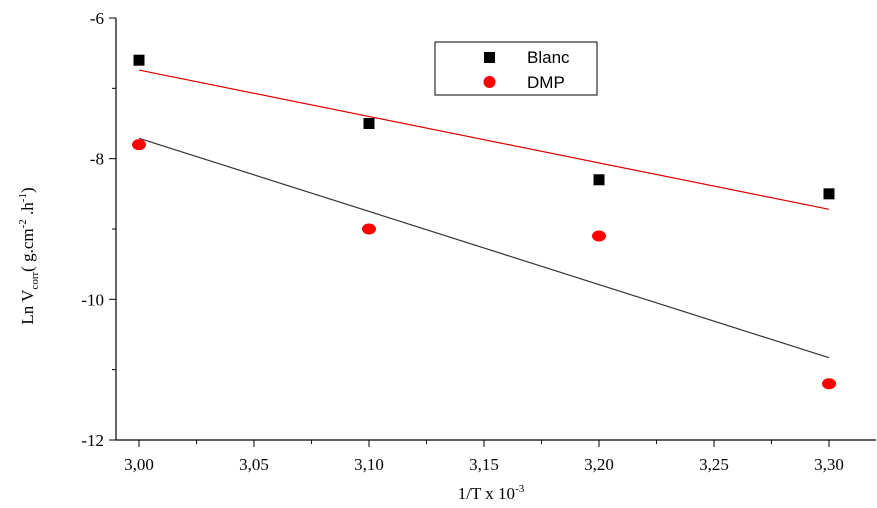 The height and width of the screenshot is (508, 877). I want to click on y-tick-label: -10, so click(92, 299).